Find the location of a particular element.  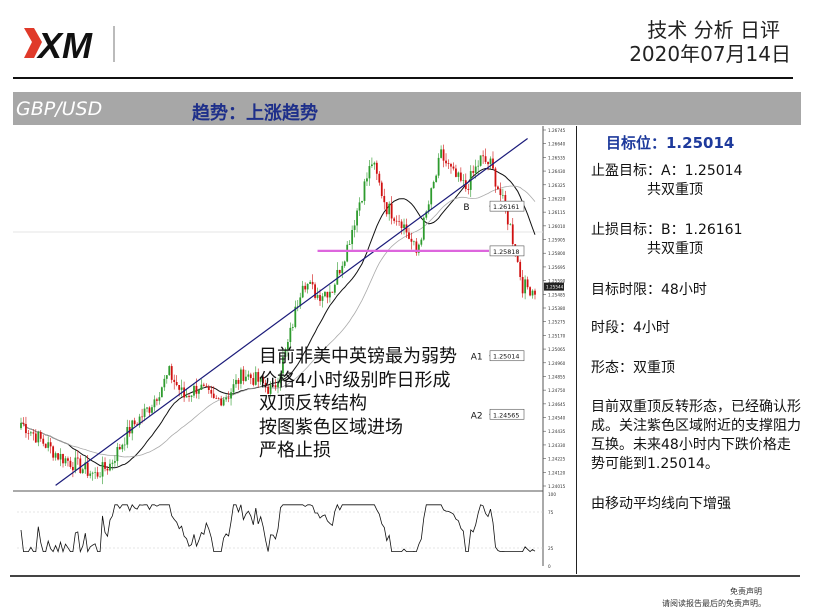

y-tick-label: 1.26535 is located at coordinates (557, 157).